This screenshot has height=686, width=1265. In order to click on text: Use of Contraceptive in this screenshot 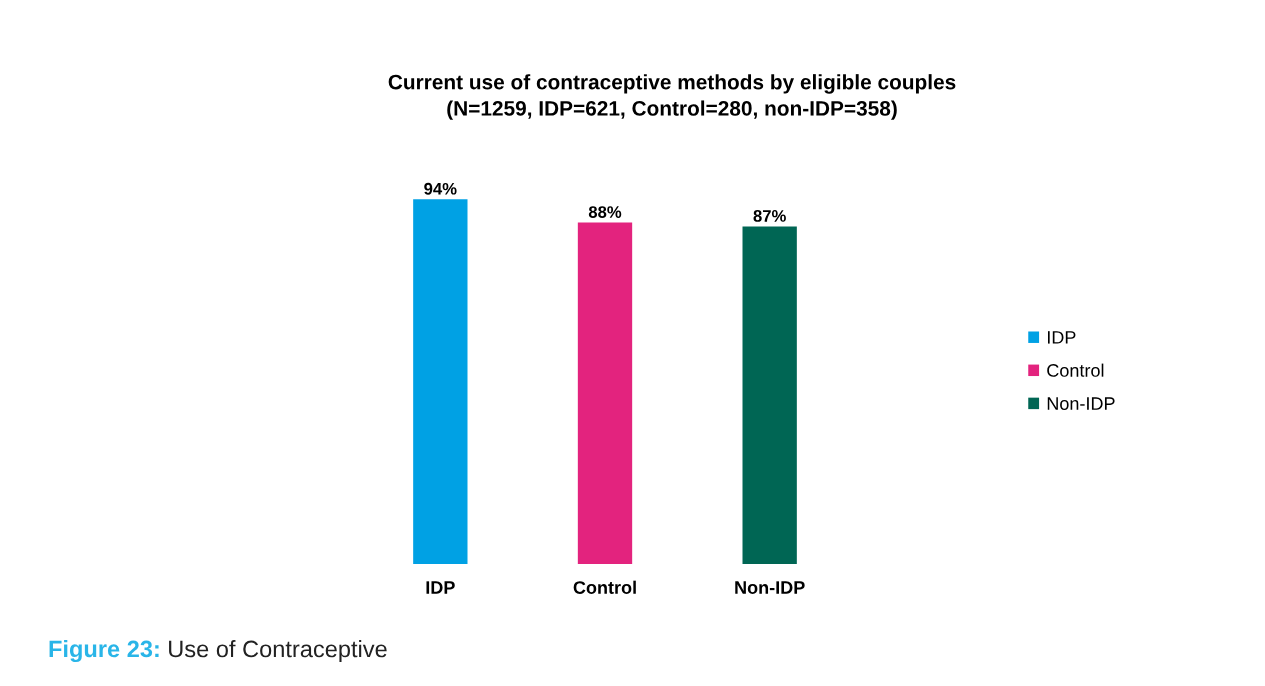, I will do `click(278, 650)`.